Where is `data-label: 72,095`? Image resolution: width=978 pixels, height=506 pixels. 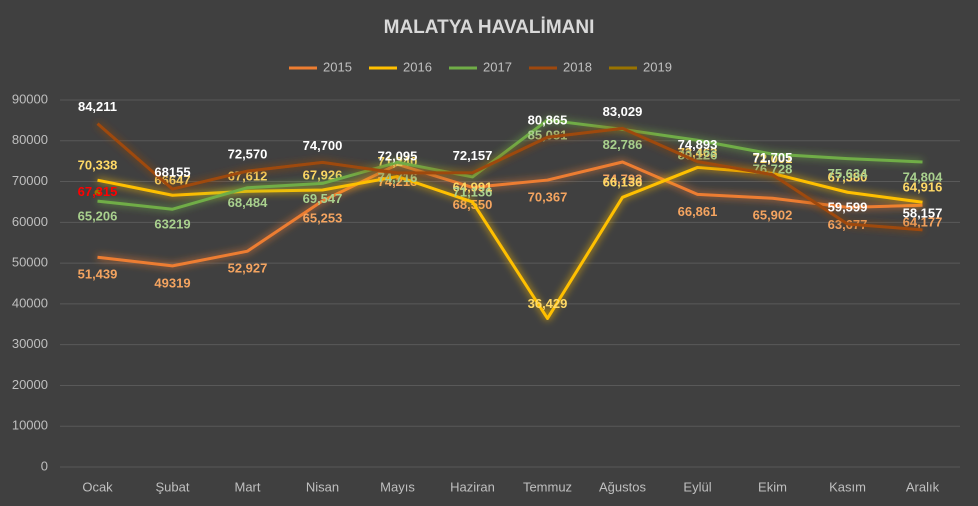 data-label: 72,095 is located at coordinates (398, 155).